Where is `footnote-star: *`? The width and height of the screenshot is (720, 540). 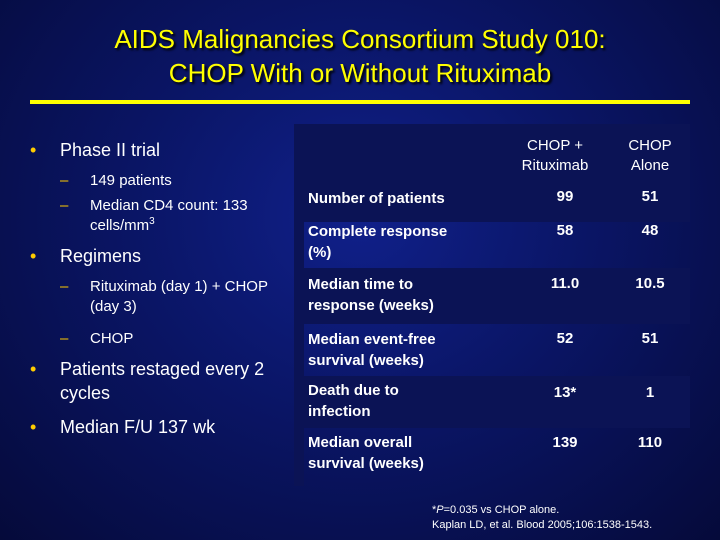 footnote-star: * is located at coordinates (434, 510).